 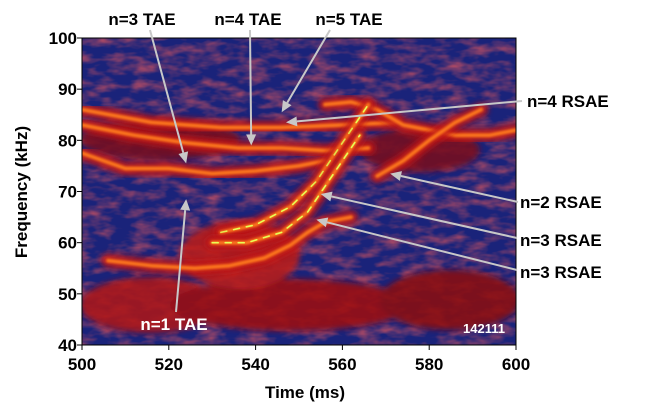 I want to click on annotation-label: n=5 TAE, so click(x=348, y=19).